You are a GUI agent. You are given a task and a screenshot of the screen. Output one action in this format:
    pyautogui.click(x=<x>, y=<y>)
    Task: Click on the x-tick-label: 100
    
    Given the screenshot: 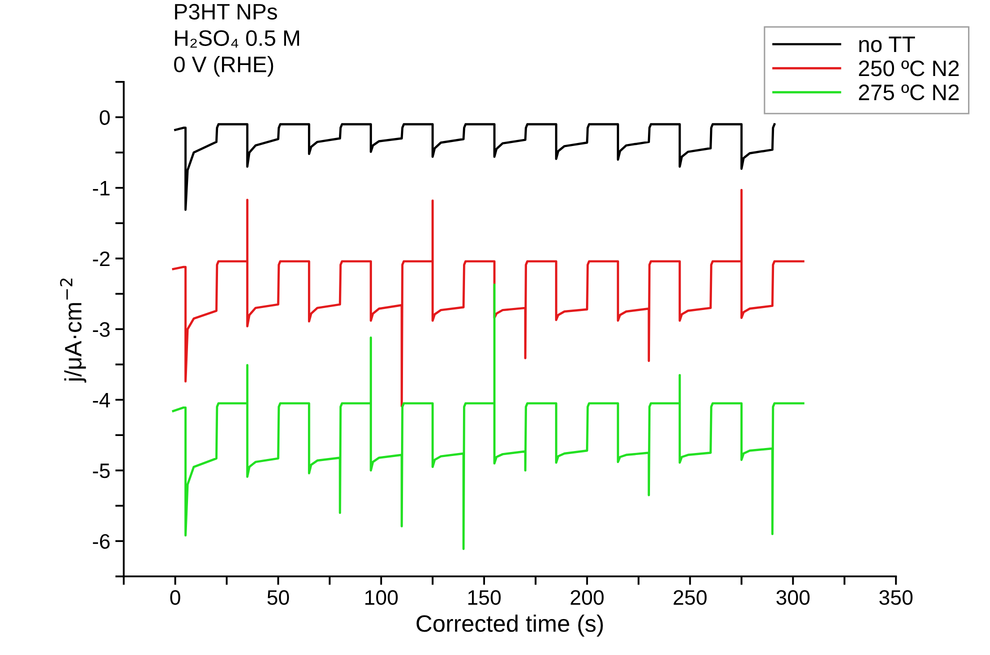 What is the action you would take?
    pyautogui.click(x=381, y=597)
    